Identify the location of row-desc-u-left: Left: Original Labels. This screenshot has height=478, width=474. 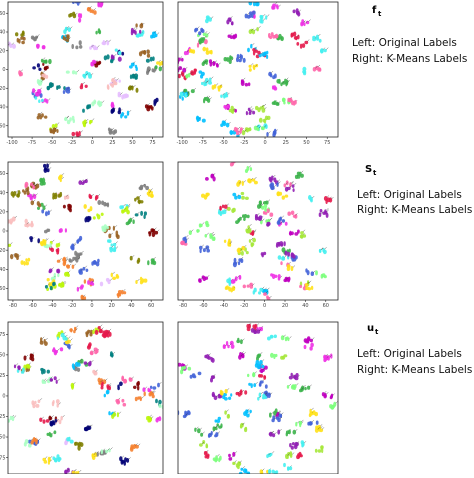
(409, 354).